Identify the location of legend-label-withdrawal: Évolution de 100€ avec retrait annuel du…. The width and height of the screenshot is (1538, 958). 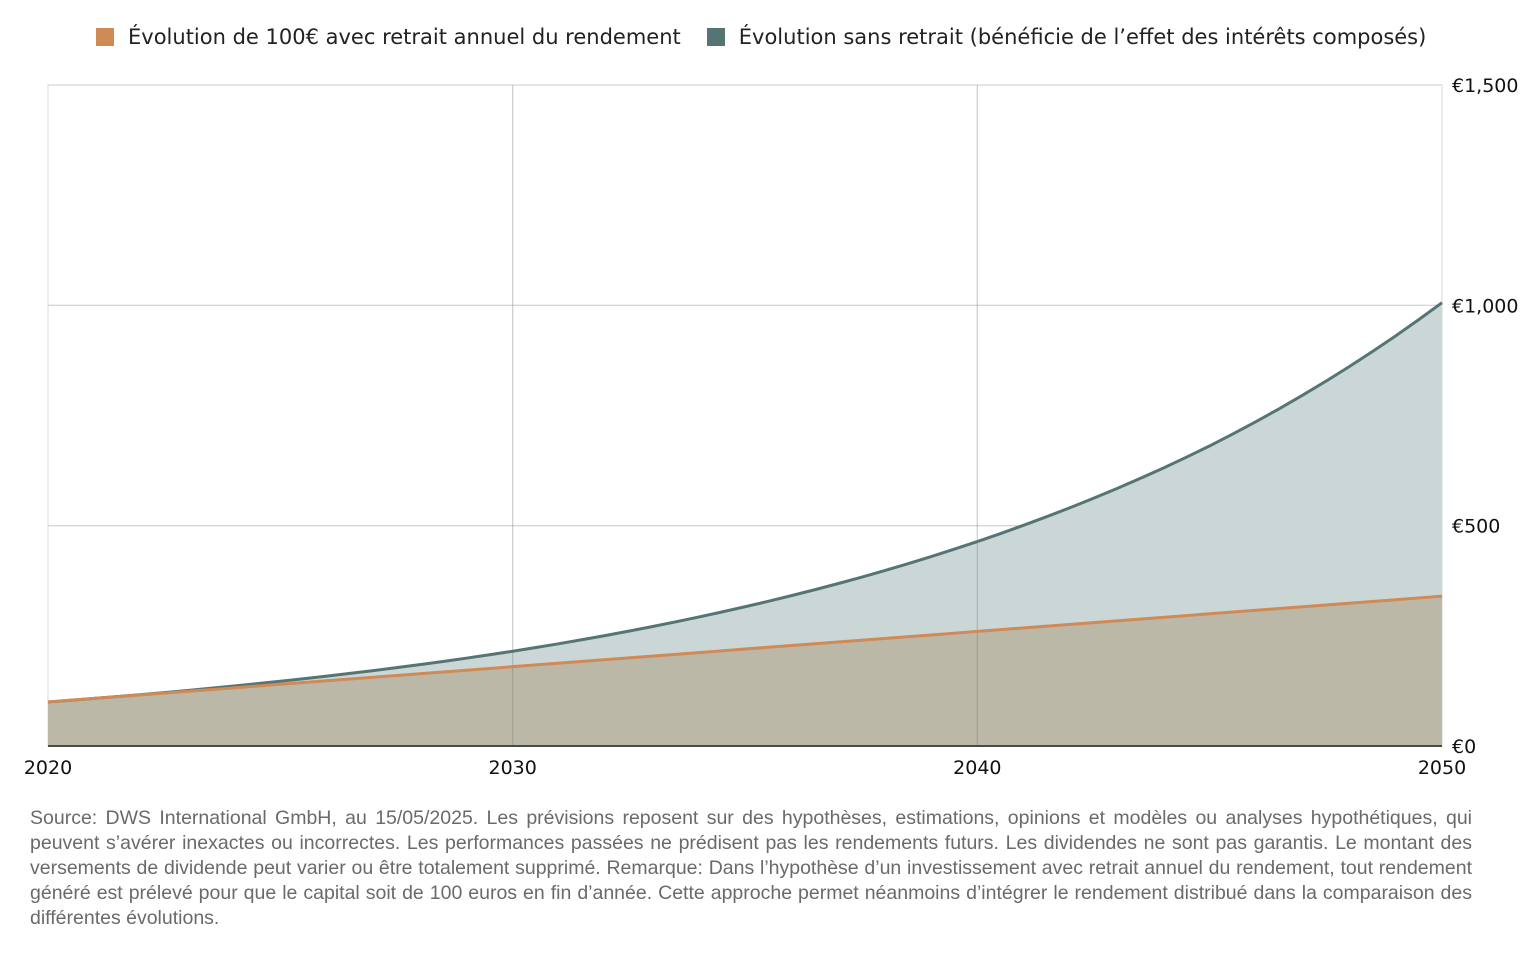
(404, 37).